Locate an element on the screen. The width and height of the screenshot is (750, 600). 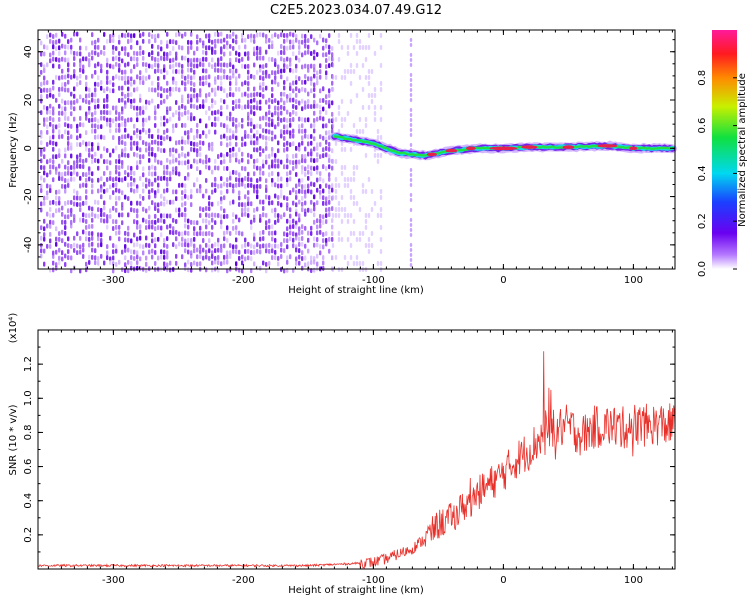
y-tick-label: 20 is located at coordinates (28, 100).